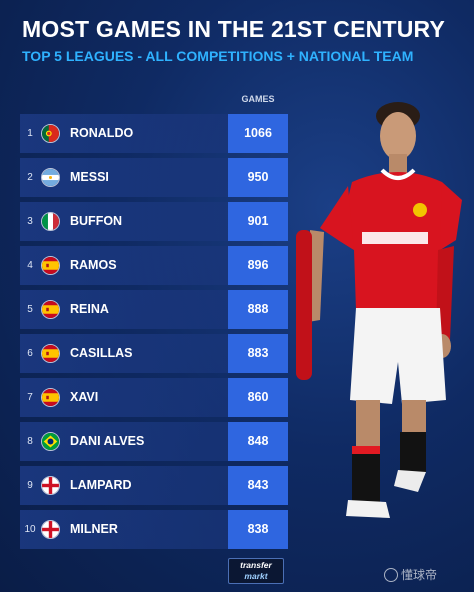 The width and height of the screenshot is (474, 592). I want to click on games-value: 896, so click(258, 265).